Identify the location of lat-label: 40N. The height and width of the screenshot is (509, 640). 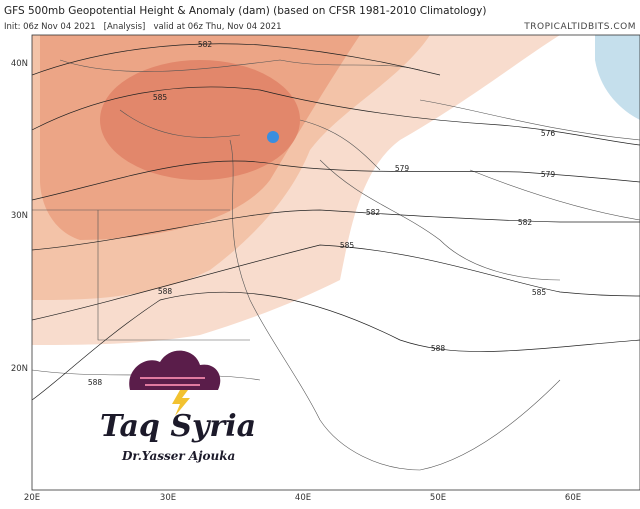
(19, 64).